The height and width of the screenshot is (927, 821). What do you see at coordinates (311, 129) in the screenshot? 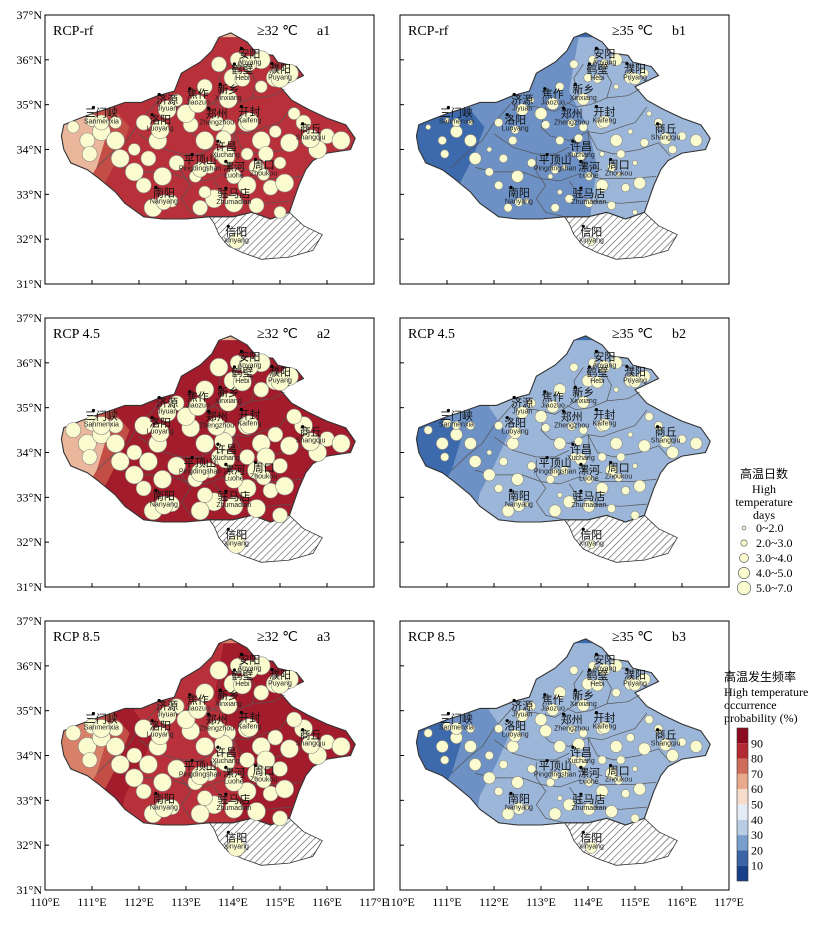
I see `city-label-cn: 商丘` at bounding box center [311, 129].